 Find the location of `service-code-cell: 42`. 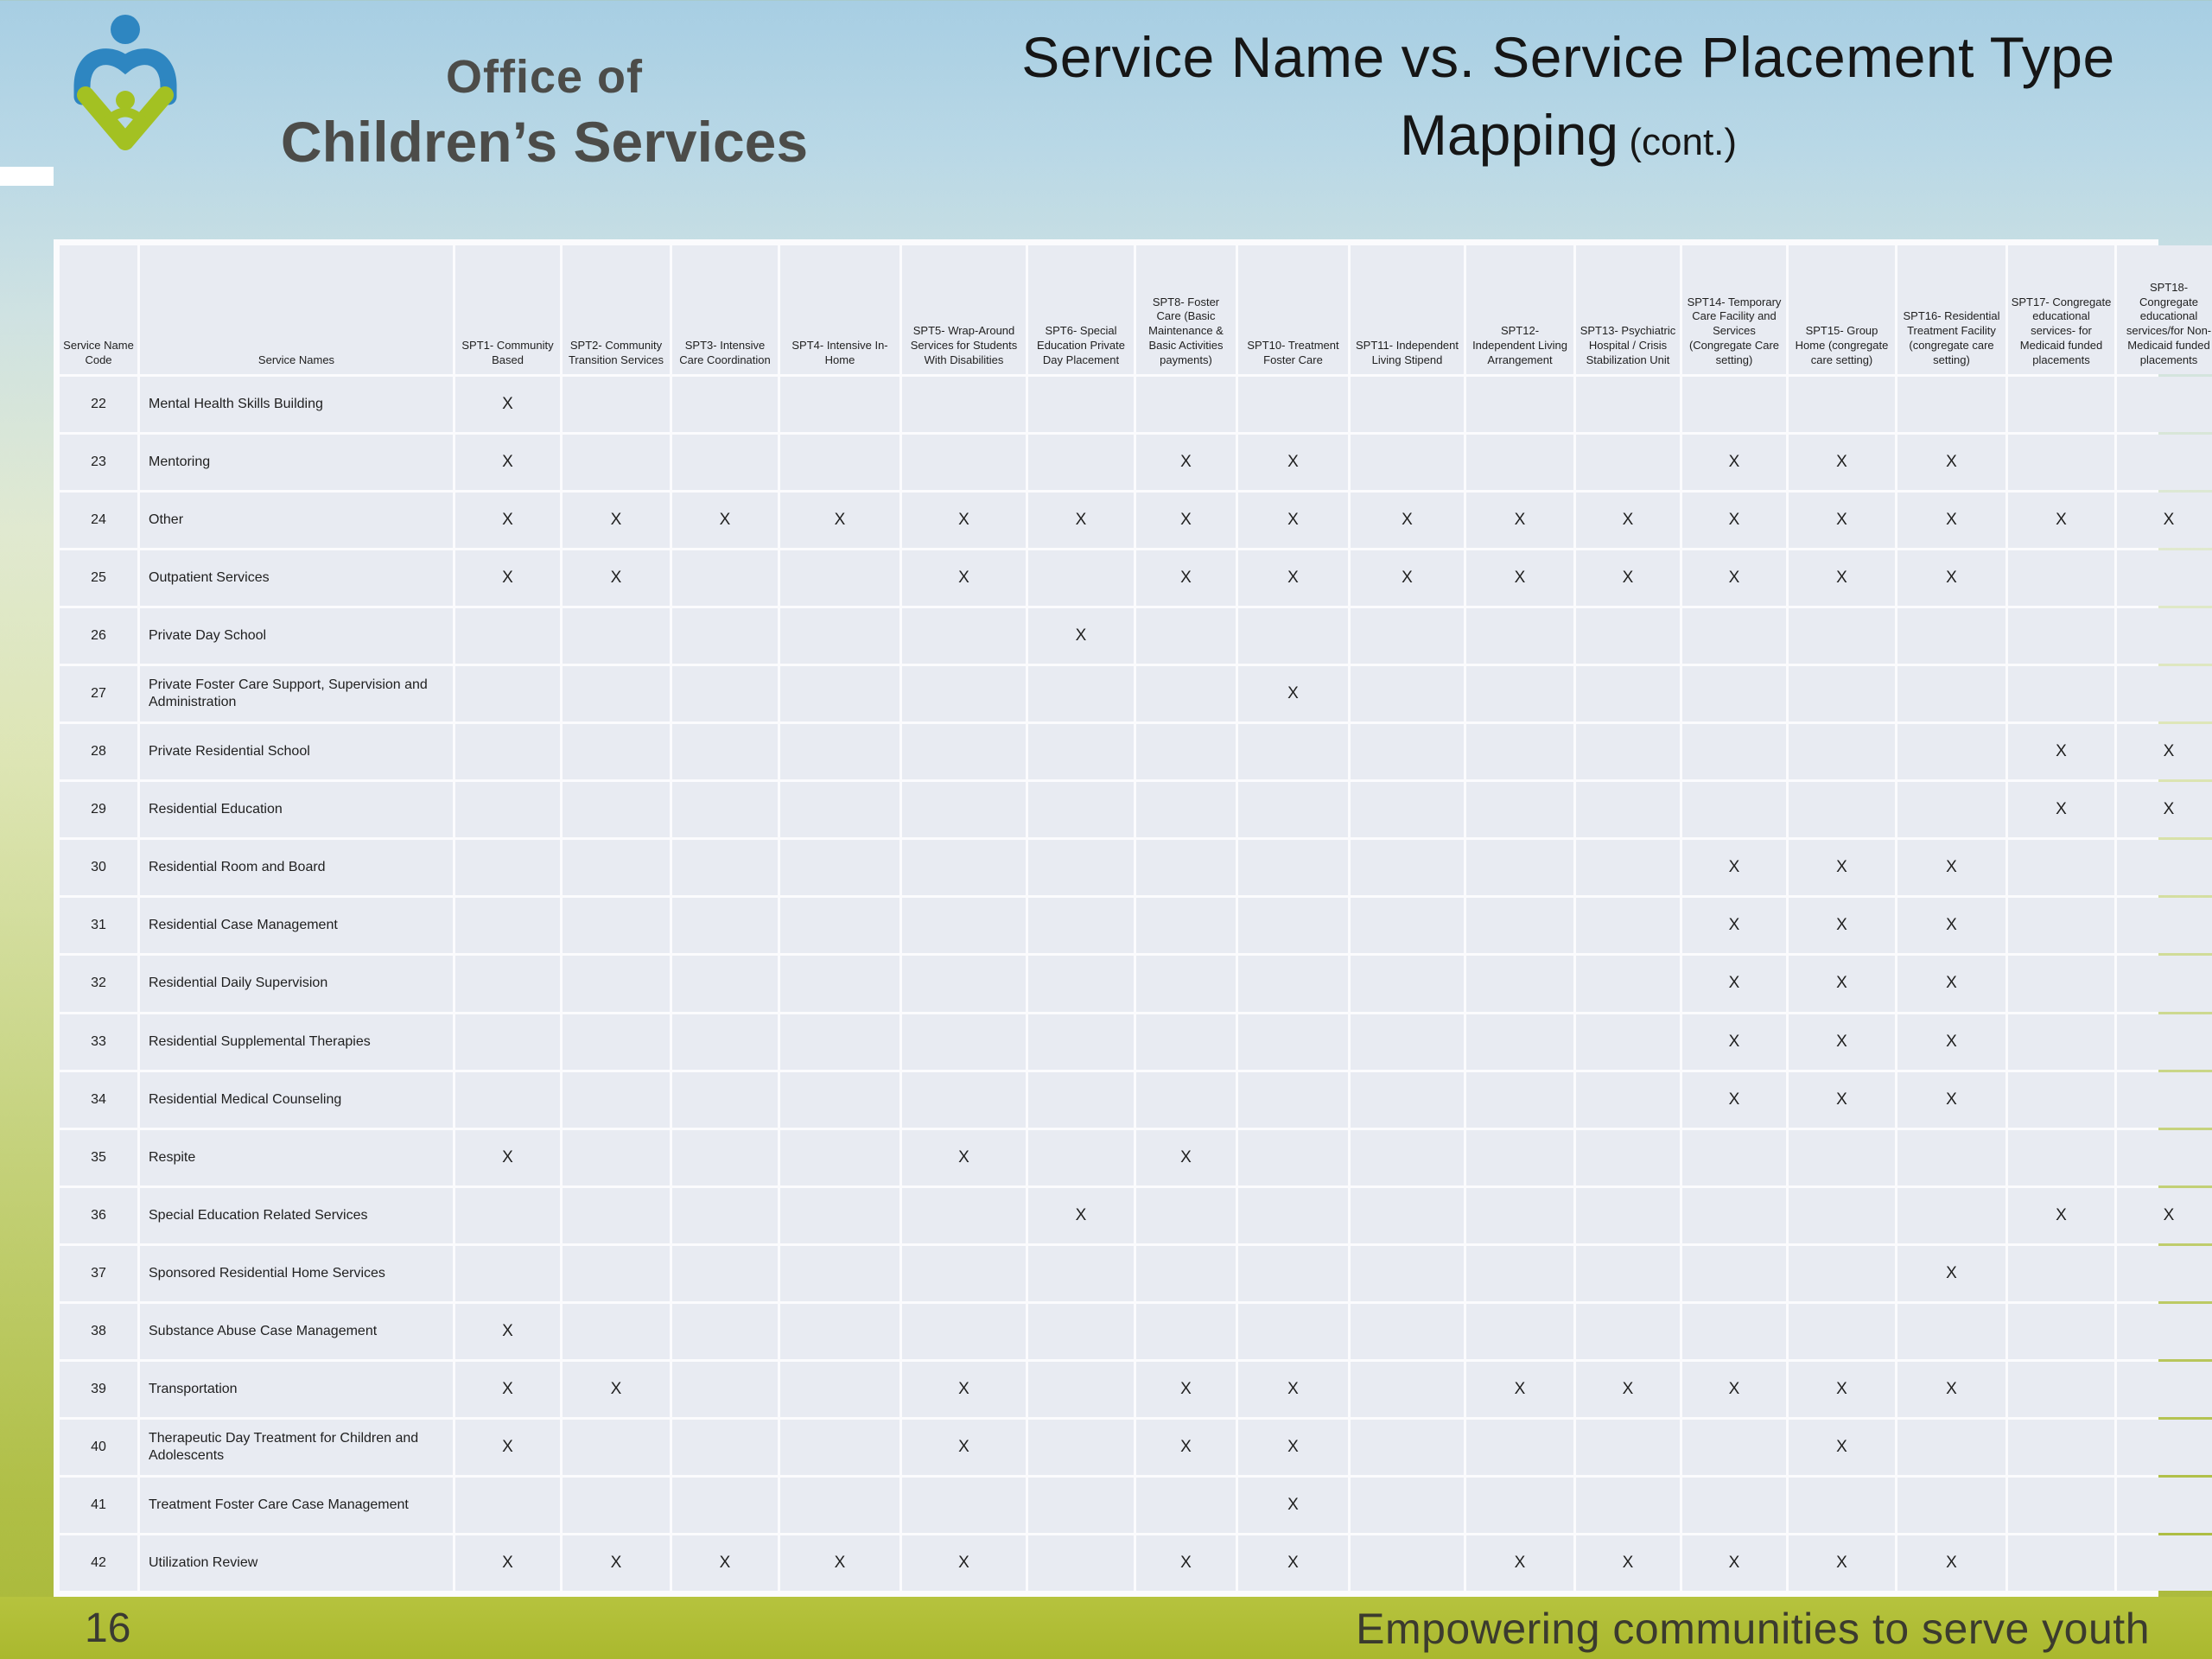

service-code-cell: 42 is located at coordinates (98, 1563).